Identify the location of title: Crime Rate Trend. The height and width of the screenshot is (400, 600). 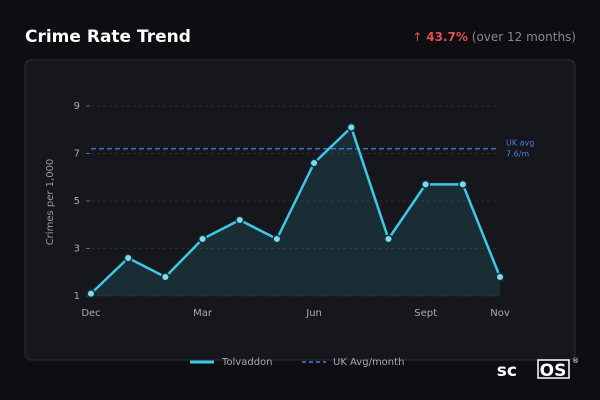
(108, 37).